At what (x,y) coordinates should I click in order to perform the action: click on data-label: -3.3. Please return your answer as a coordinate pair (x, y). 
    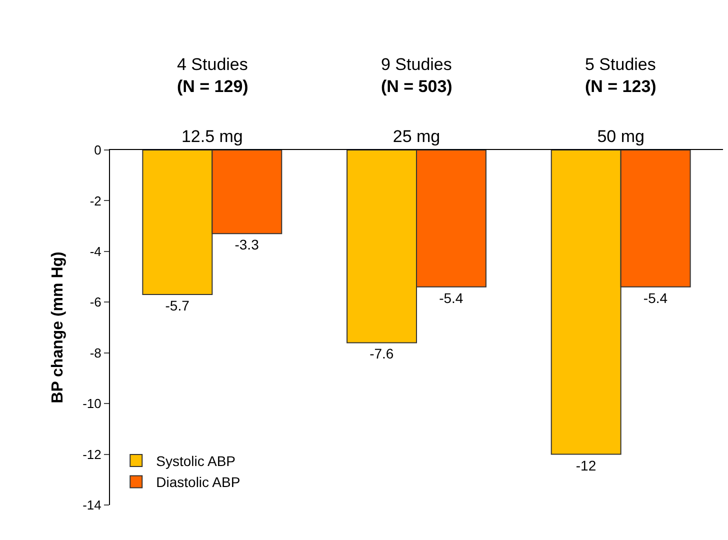
    Looking at the image, I should click on (247, 244).